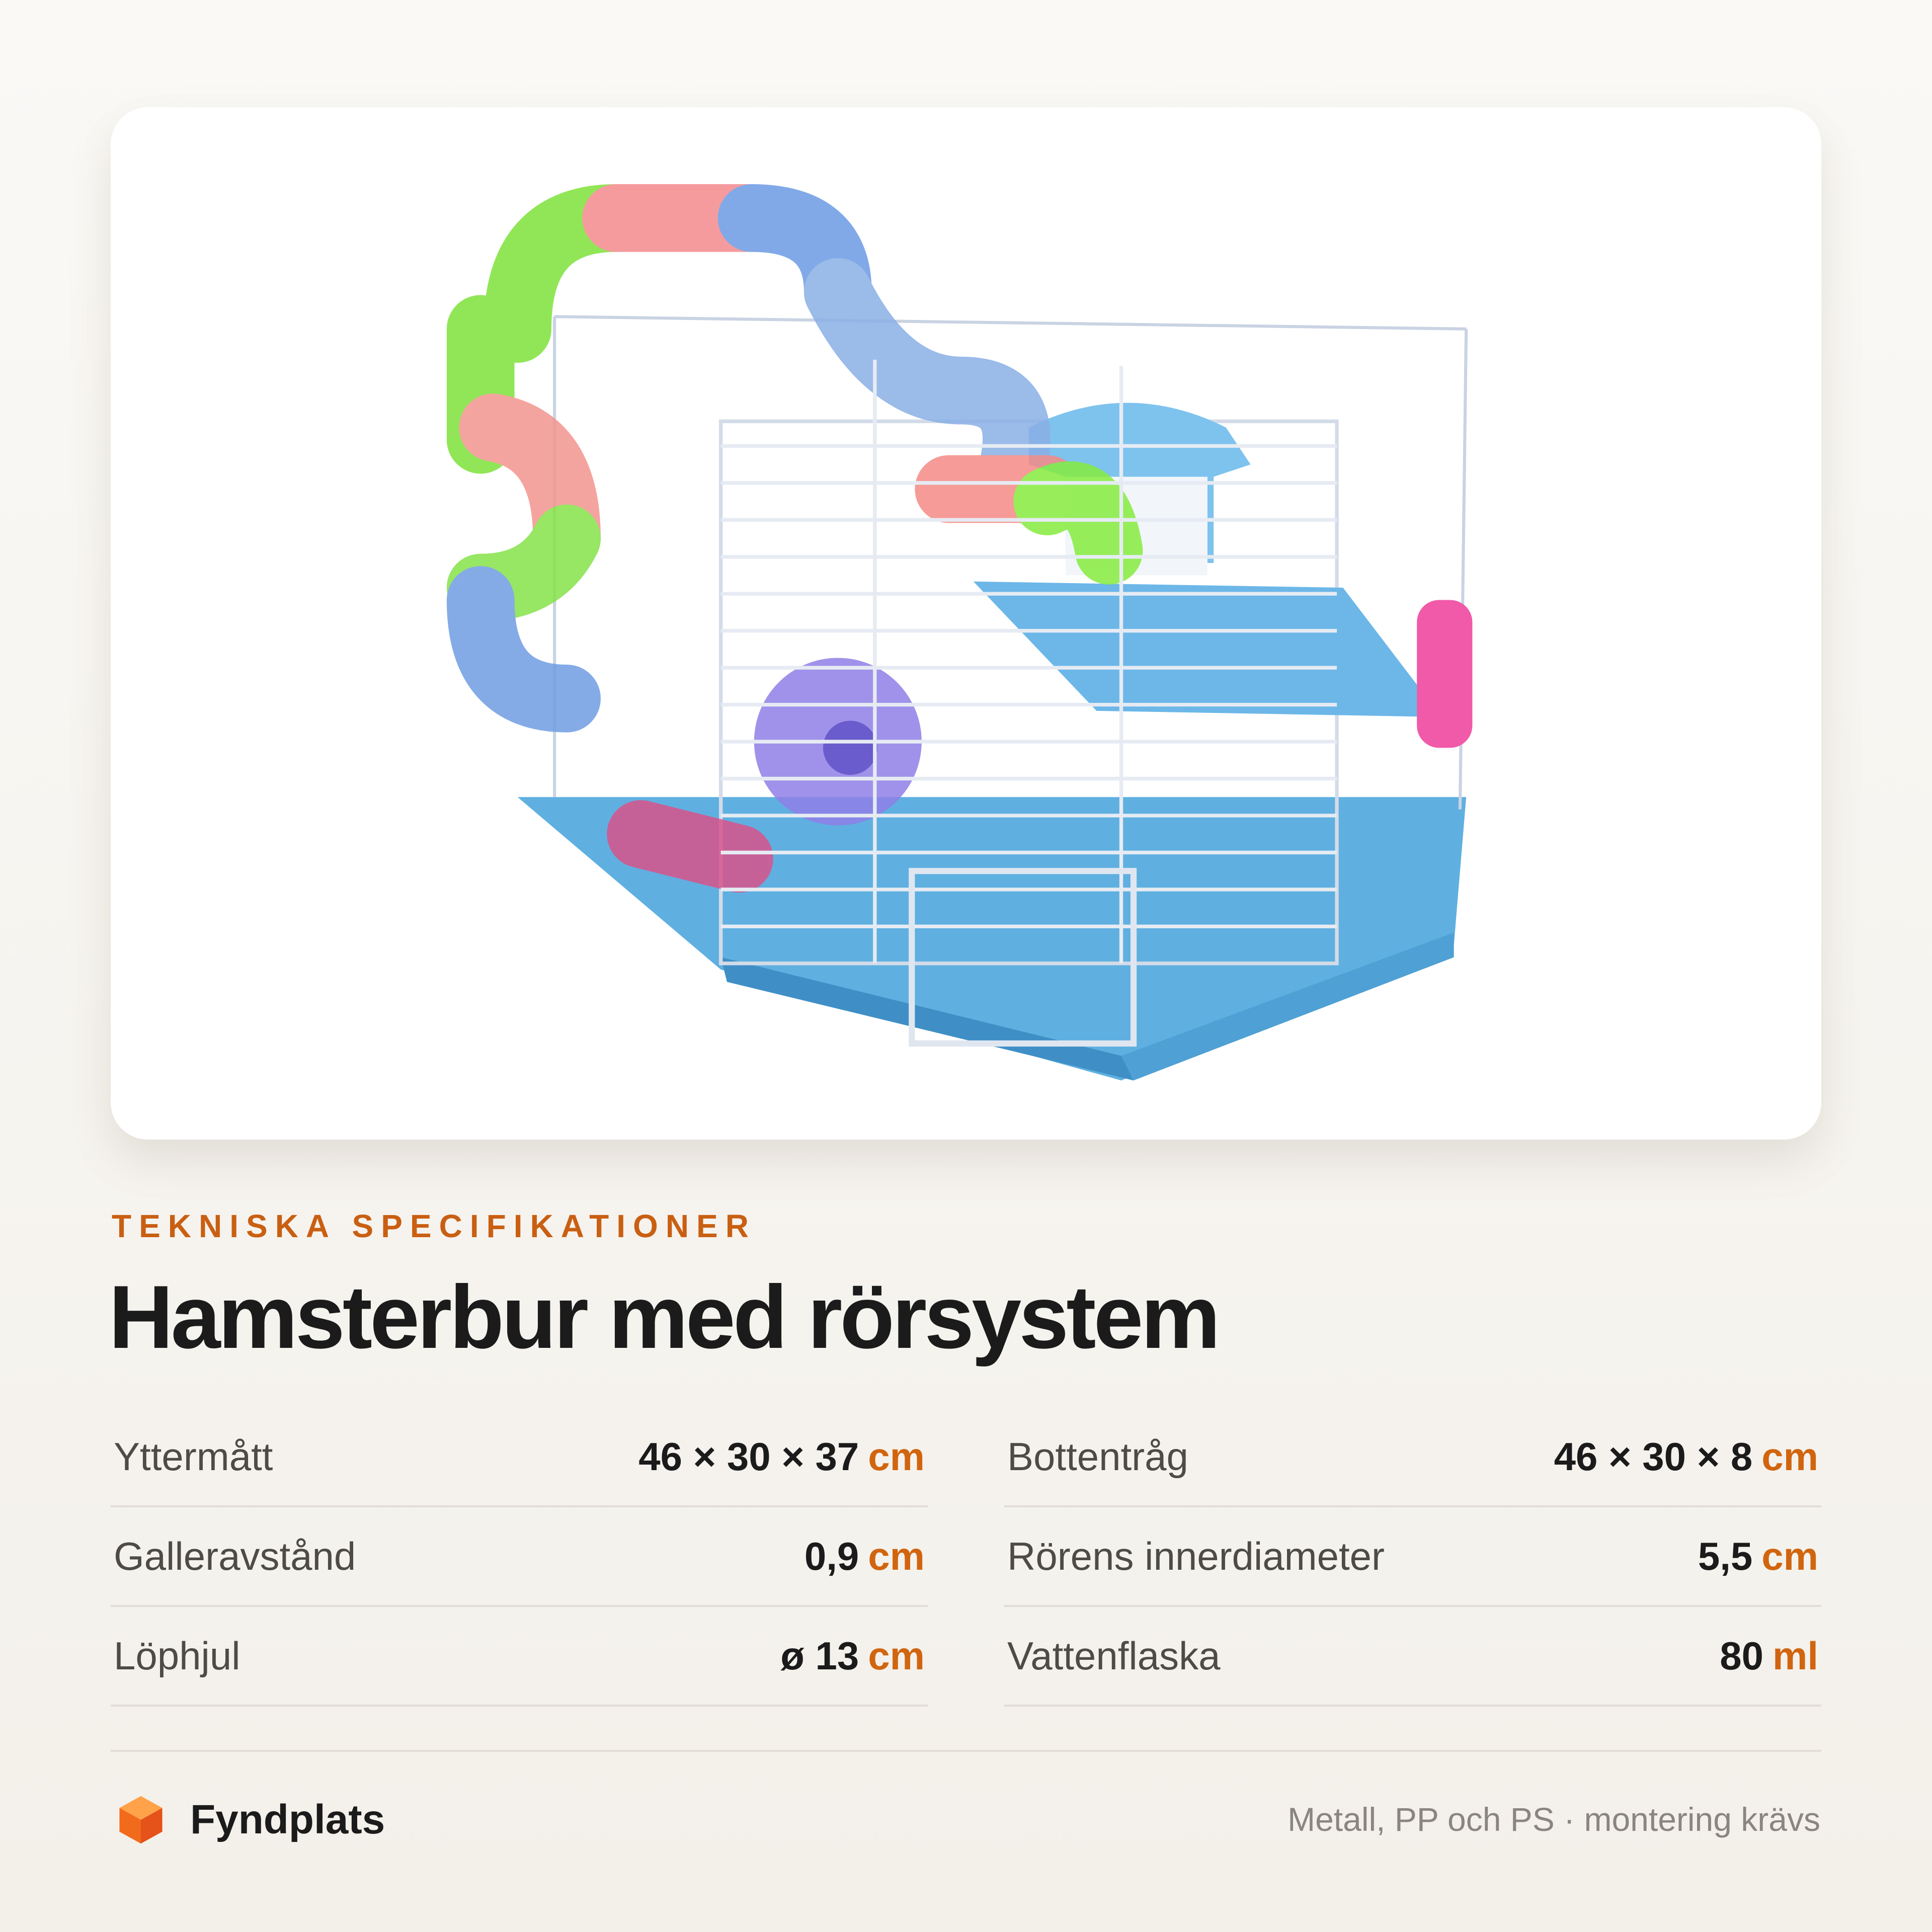  I want to click on spec-number: 46 × 30 × 8, so click(1654, 1456).